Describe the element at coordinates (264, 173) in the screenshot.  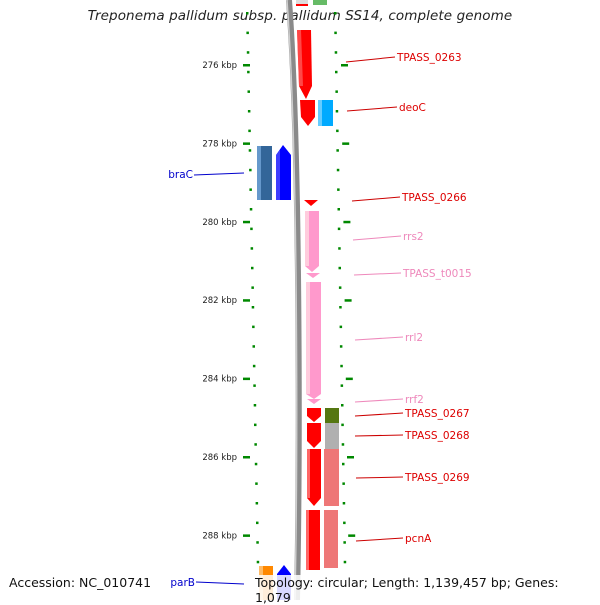
I see `gene-braC-cog` at that location.